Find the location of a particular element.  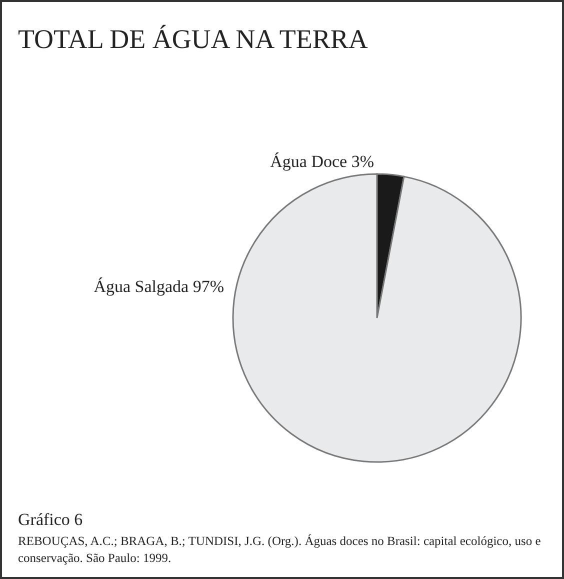

chart-title: TOTAL DE ÁGUA NA TERRA is located at coordinates (193, 39).